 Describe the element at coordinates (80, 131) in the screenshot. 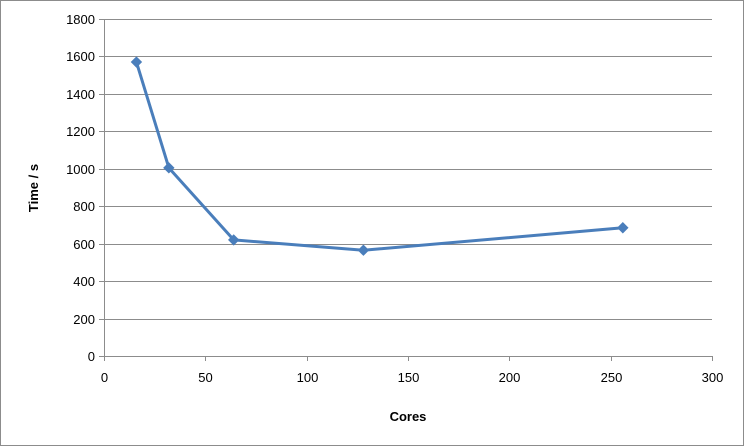

I see `y-tick-label: 1200` at that location.